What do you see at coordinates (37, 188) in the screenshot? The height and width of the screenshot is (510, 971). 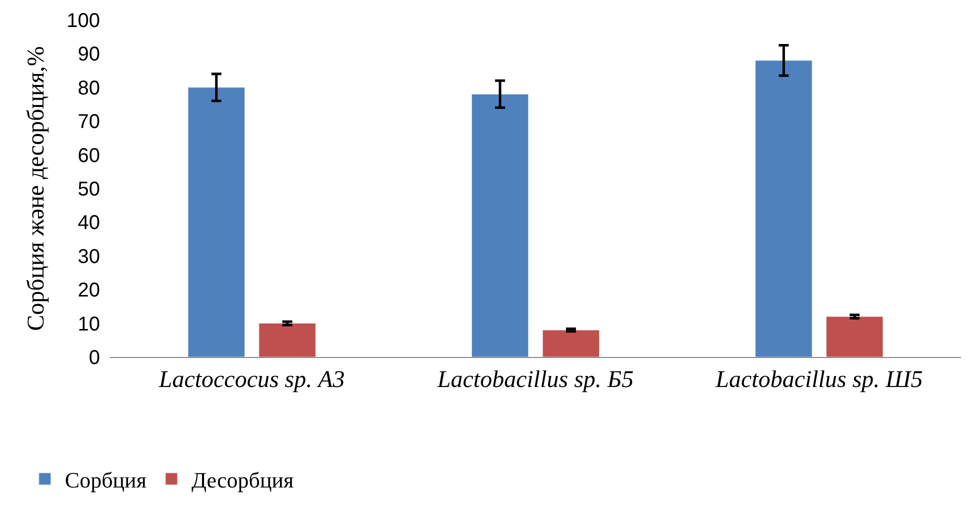 I see `y-axis-title: Сорбция және десорбция,%` at bounding box center [37, 188].